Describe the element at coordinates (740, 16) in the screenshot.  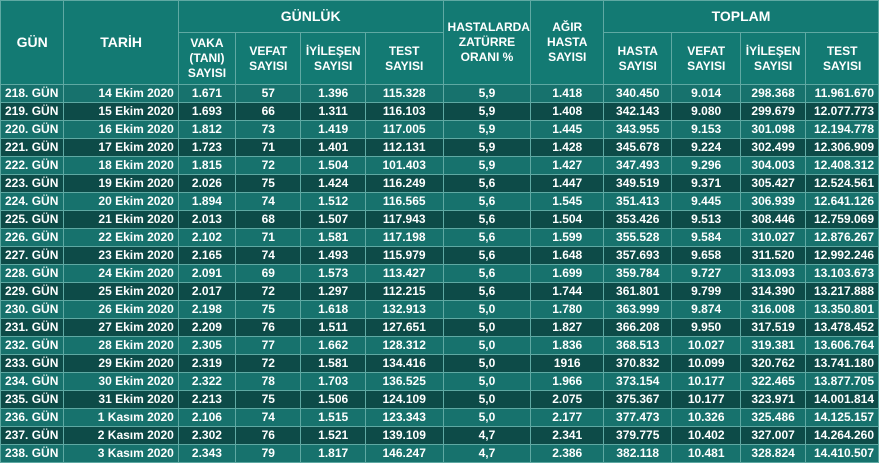
I see `header-toplam: TOPLAM` at that location.